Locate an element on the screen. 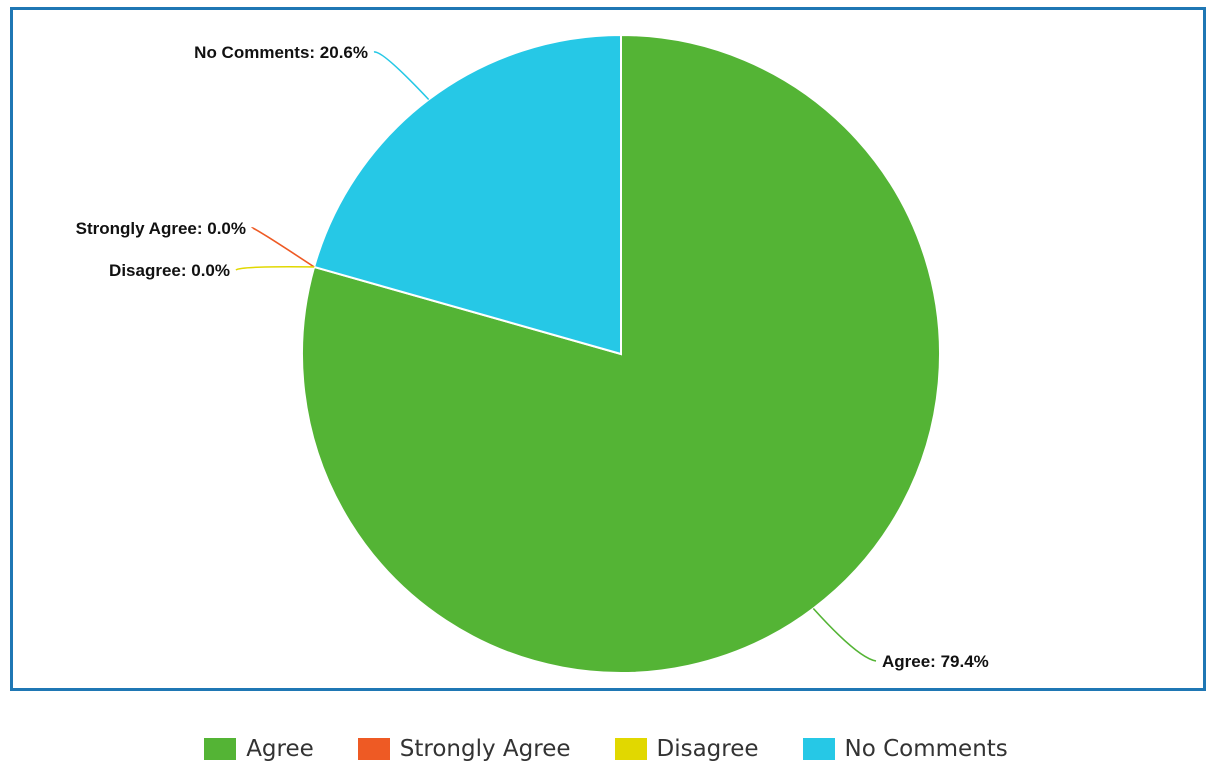 The image size is (1212, 771). slice-label-disagree: Disagree: 0.0% is located at coordinates (169, 270).